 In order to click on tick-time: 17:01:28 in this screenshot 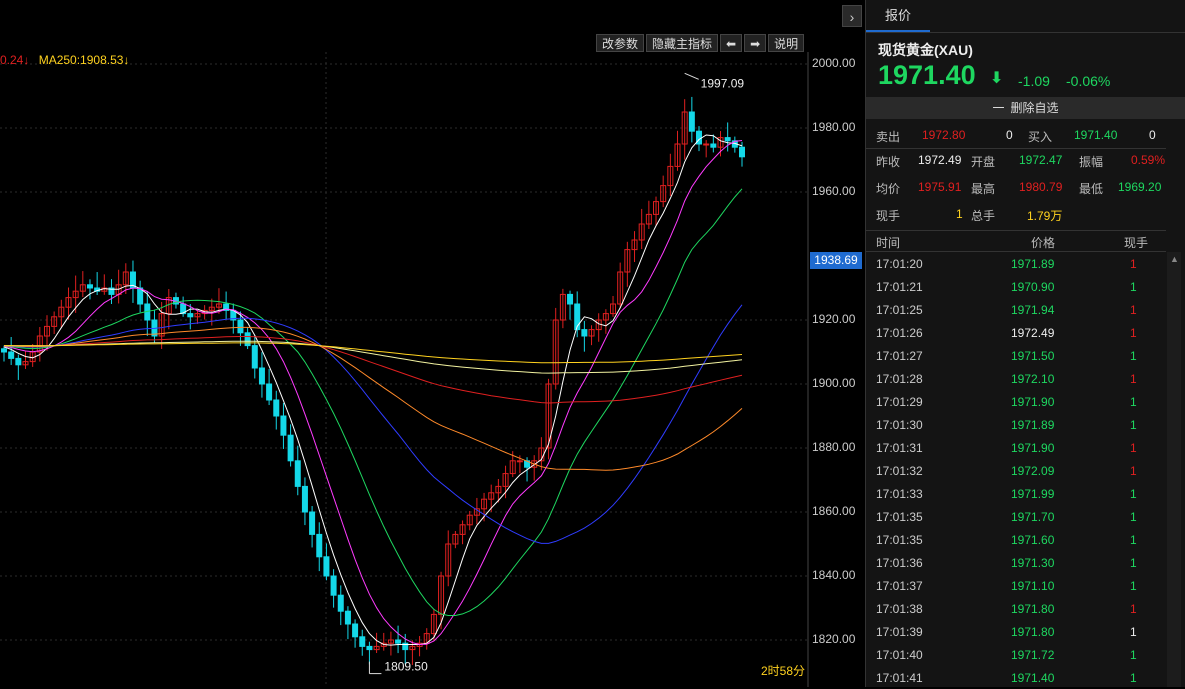, I will do `click(899, 379)`.